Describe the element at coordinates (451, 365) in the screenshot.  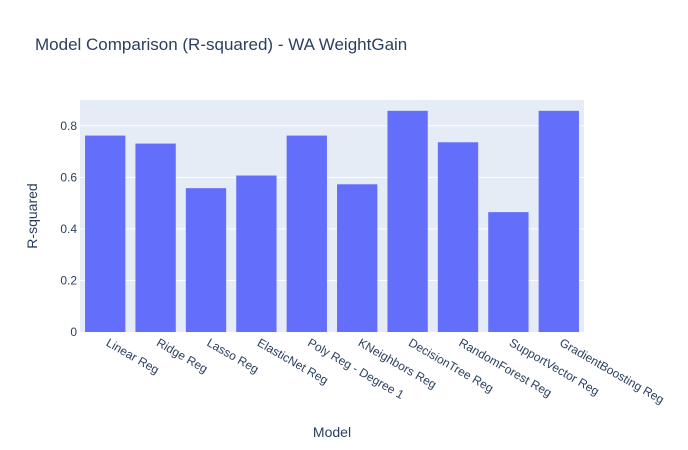
I see `x-tick-label: DecisionTree Reg` at that location.